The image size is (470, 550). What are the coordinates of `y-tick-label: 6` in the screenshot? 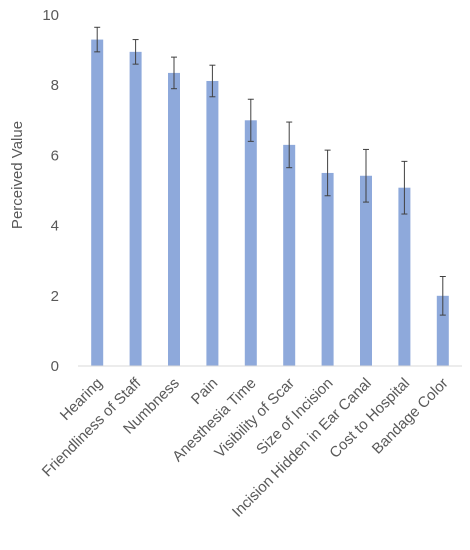 It's located at (55, 155).